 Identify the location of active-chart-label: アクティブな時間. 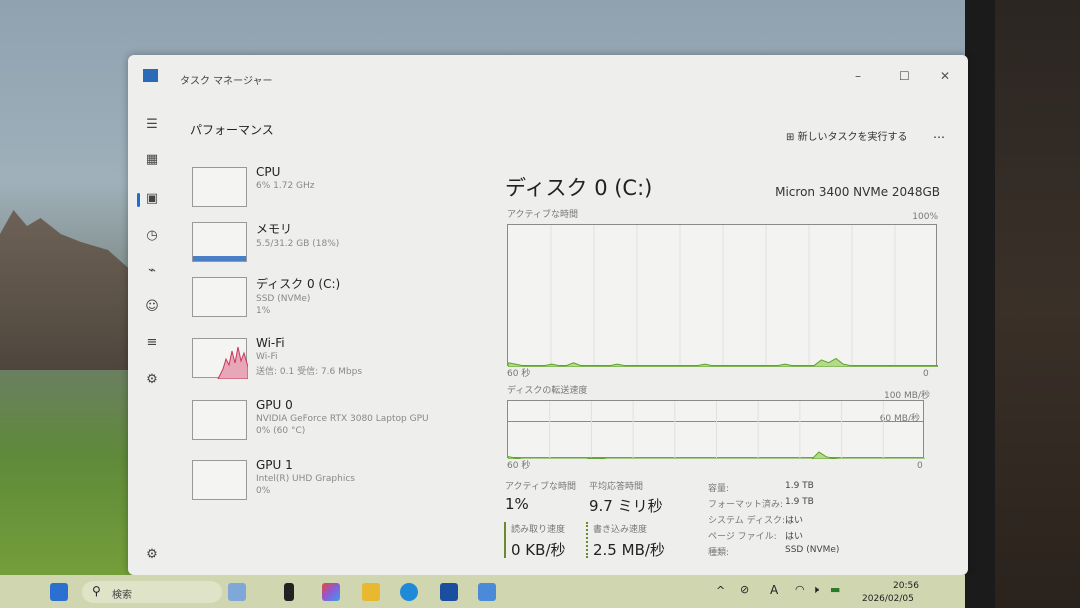
(543, 215).